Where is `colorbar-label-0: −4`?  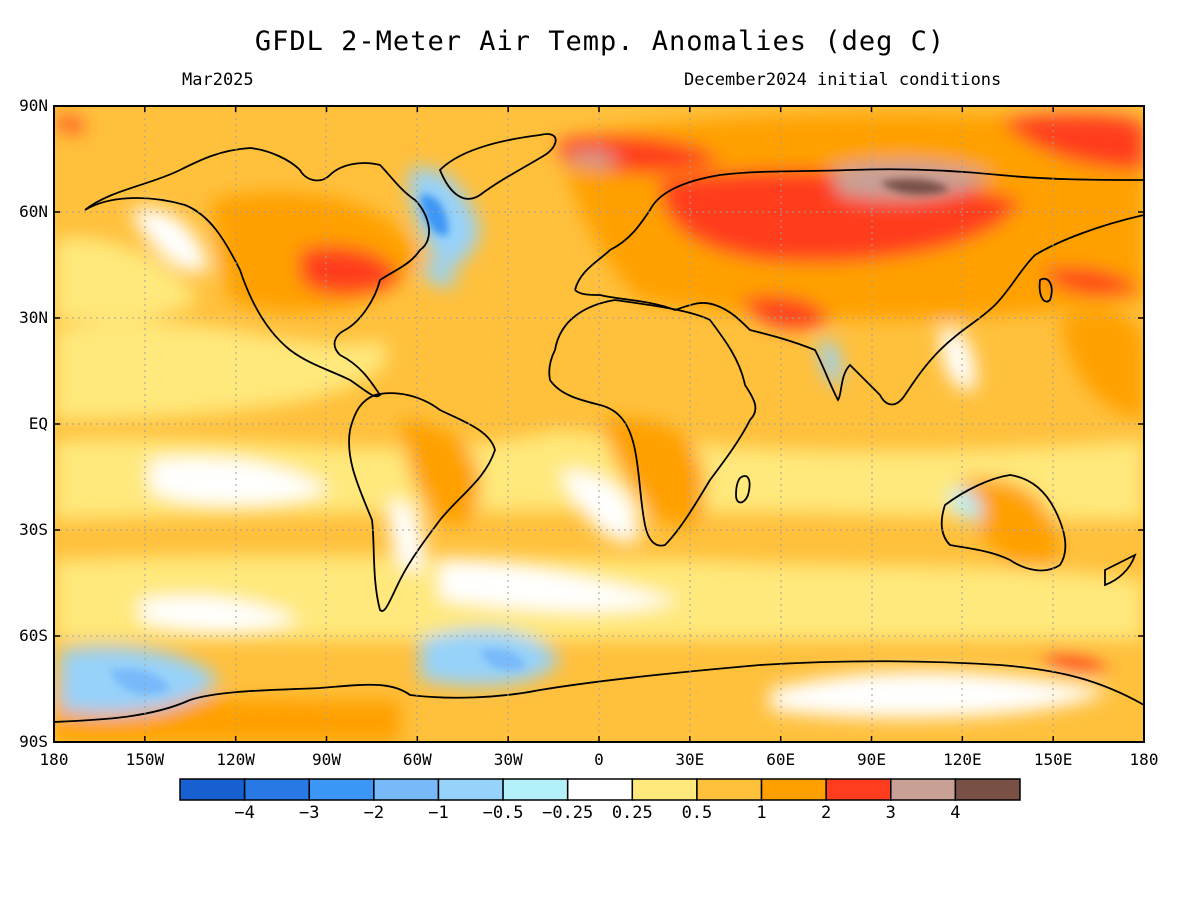
colorbar-label-0: −4 is located at coordinates (244, 813).